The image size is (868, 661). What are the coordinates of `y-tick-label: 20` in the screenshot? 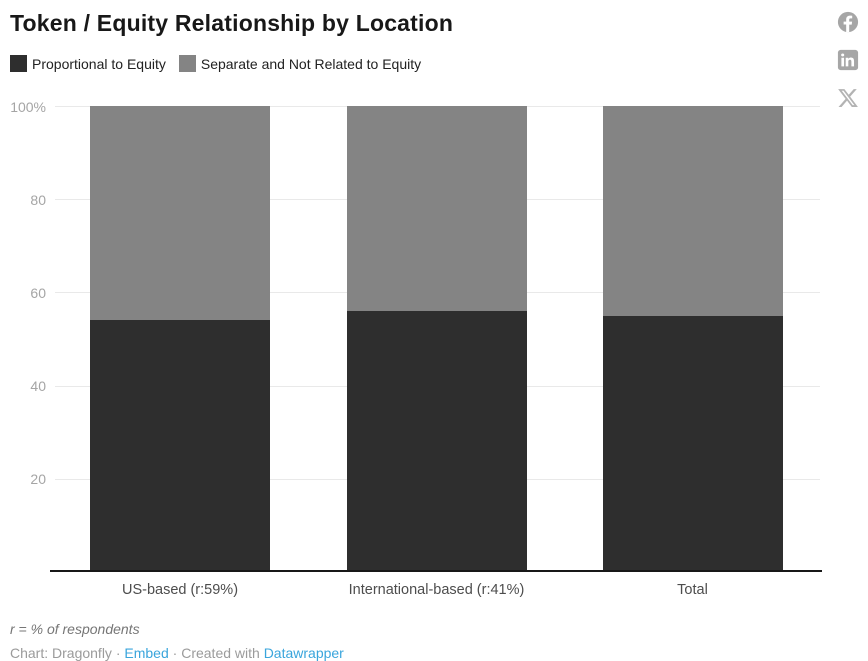 It's located at (38, 479).